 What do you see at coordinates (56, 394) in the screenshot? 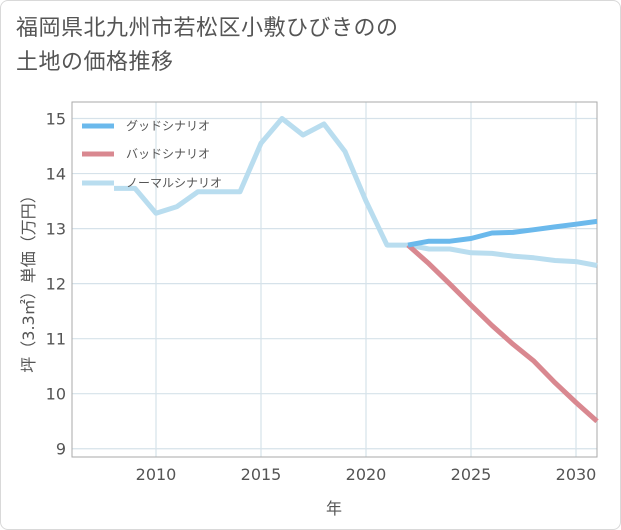
I see `y-tick-label: 10` at bounding box center [56, 394].